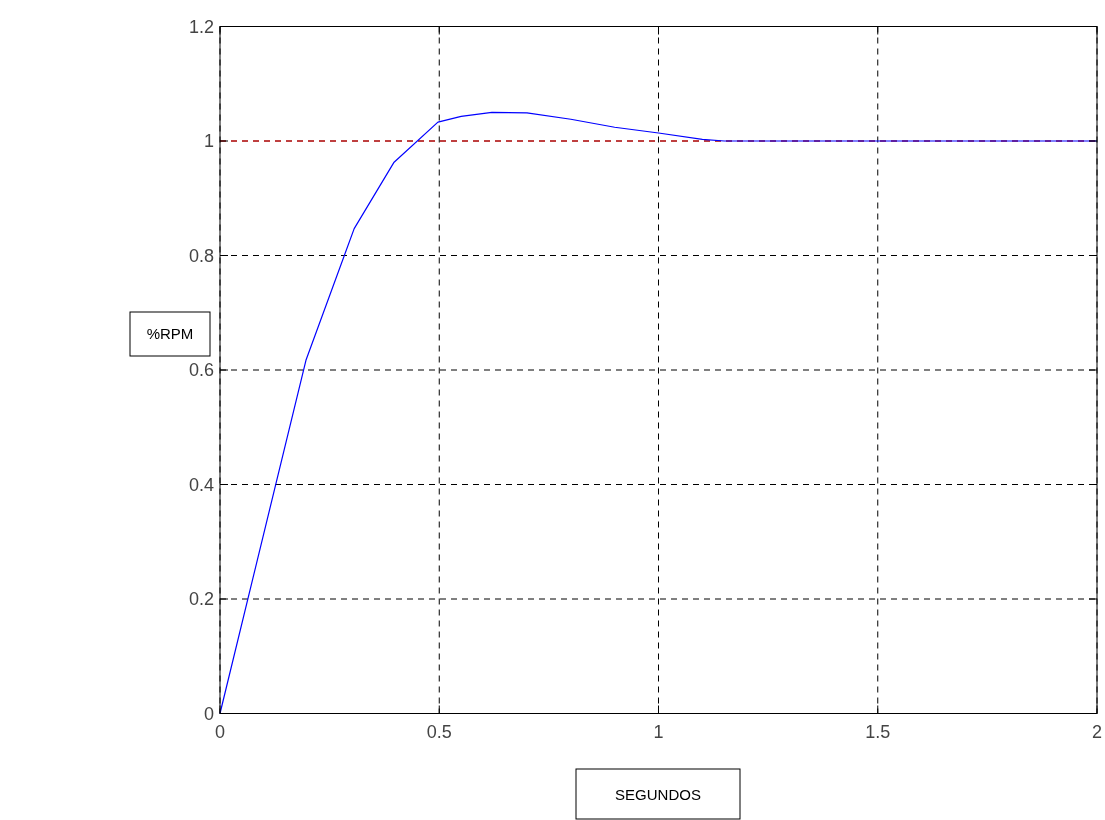  I want to click on x-tick-label: 1.5, so click(878, 731).